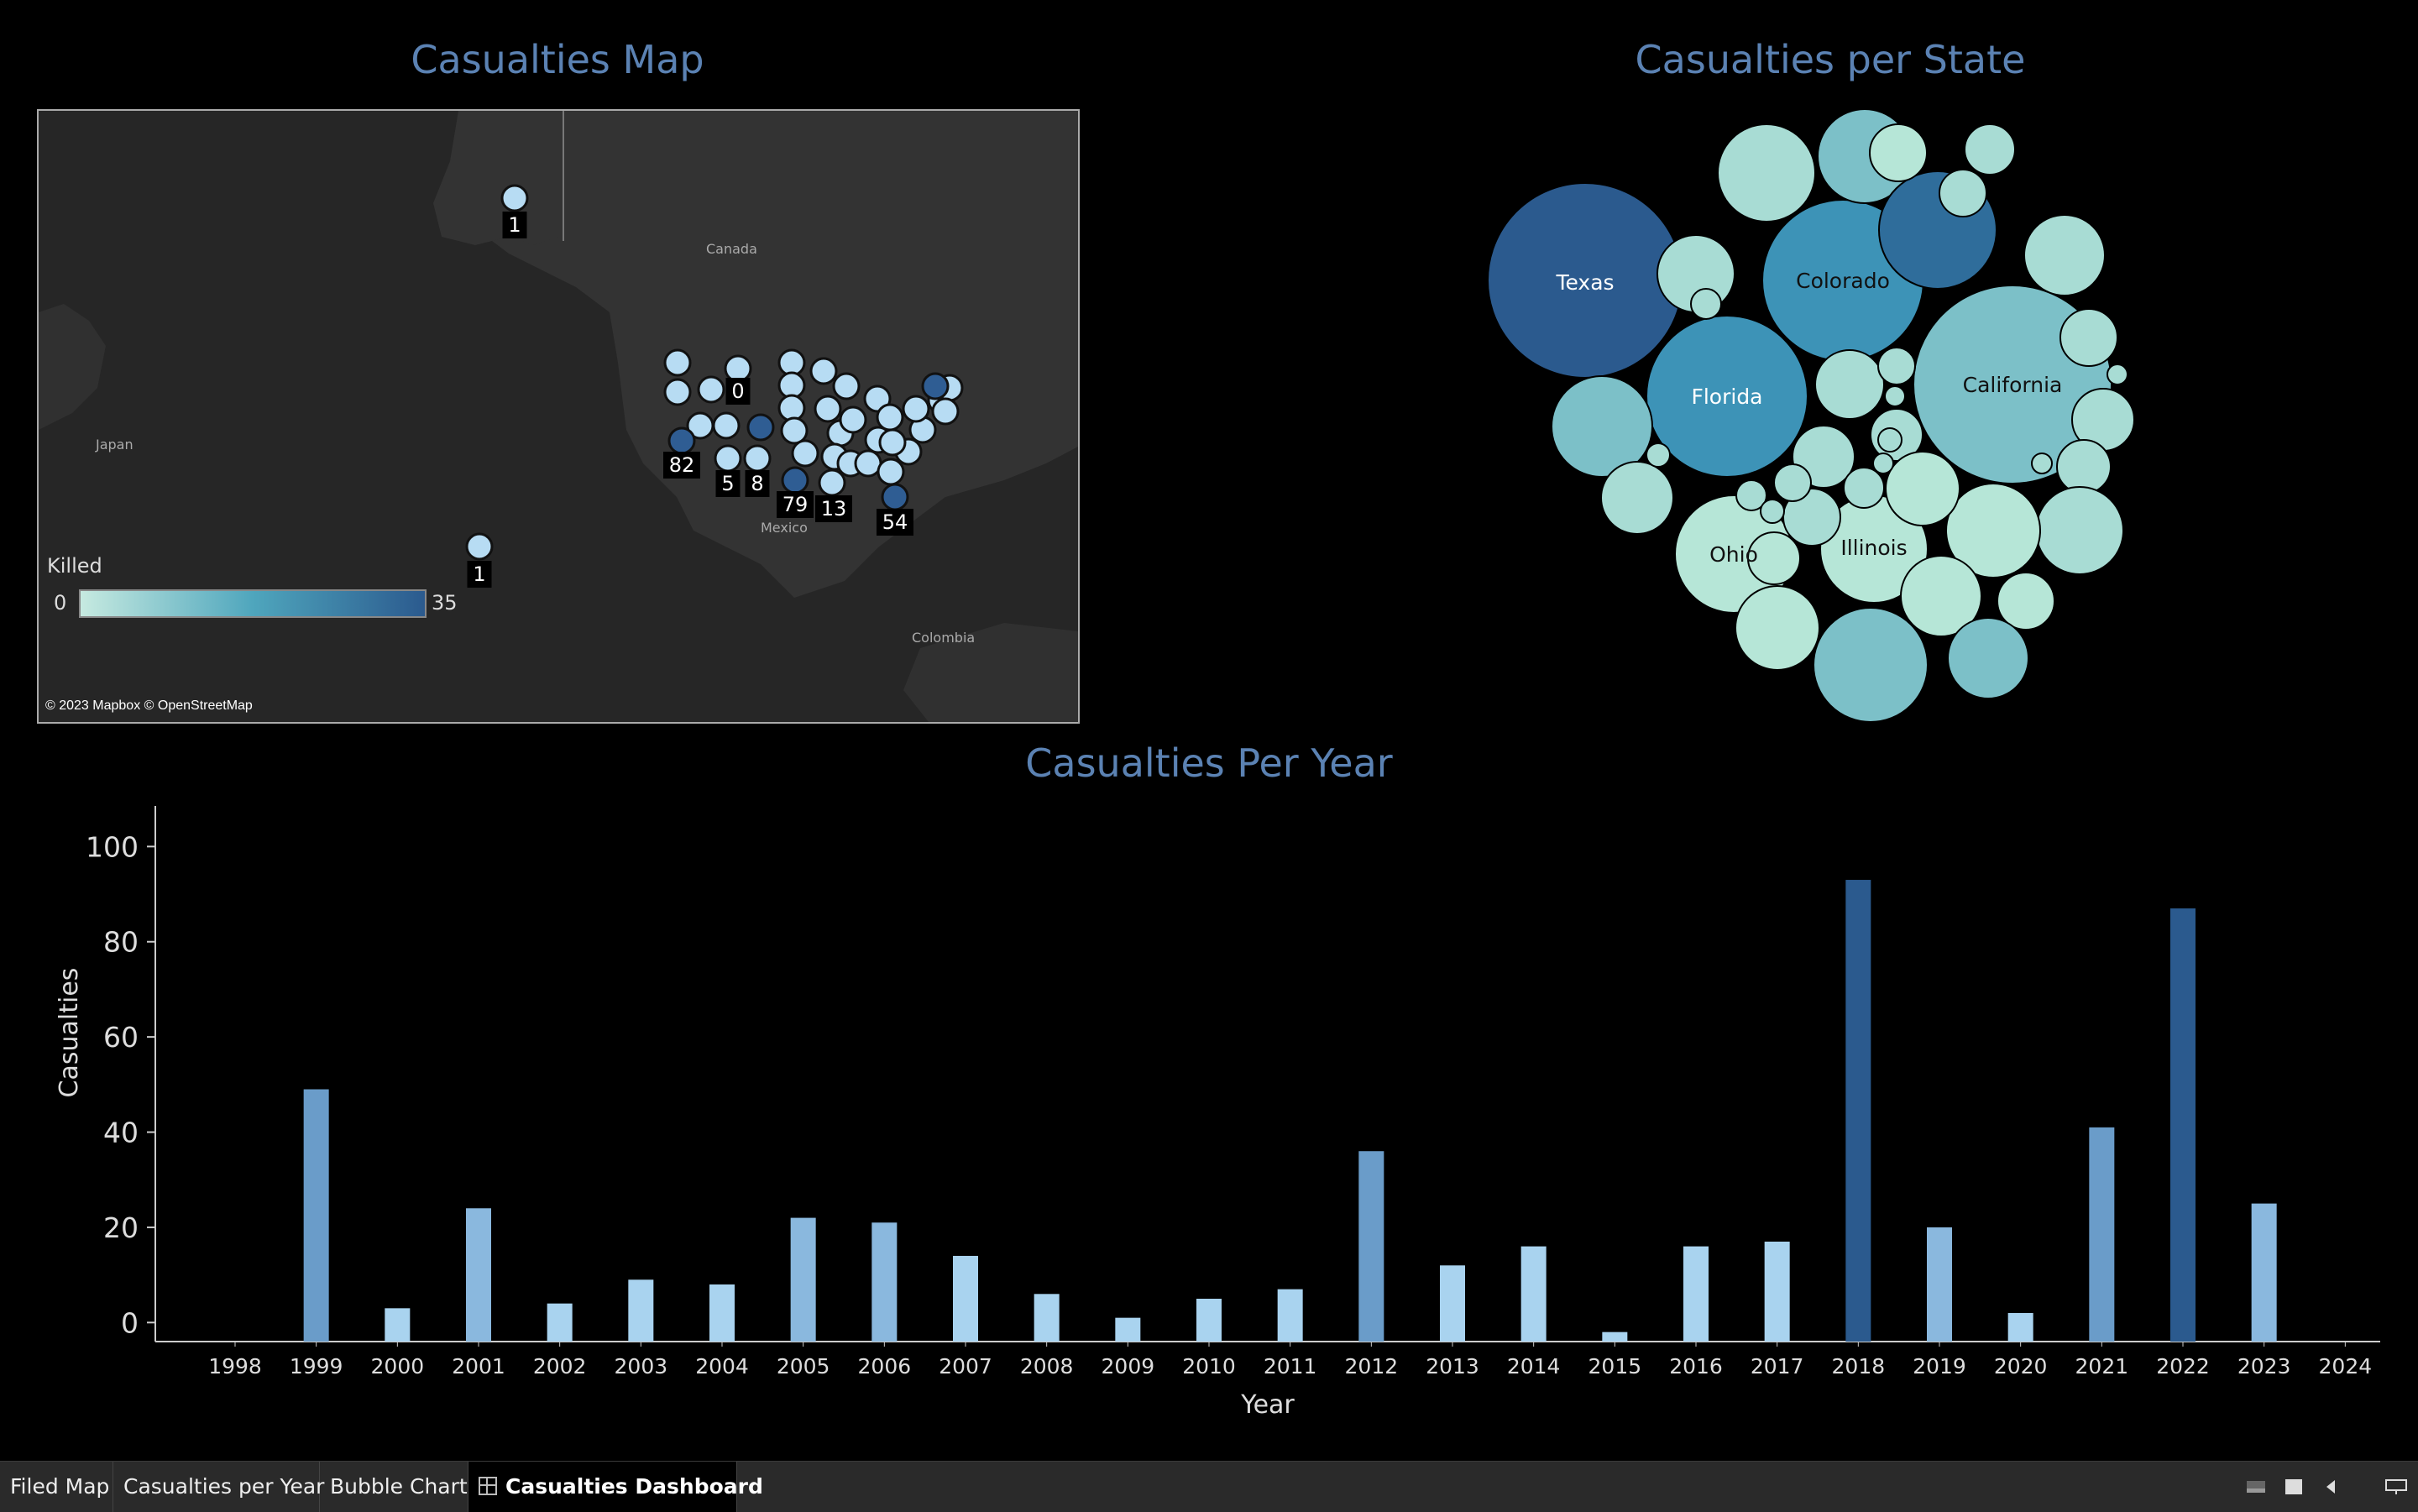  I want to click on bar-2020, so click(2020, 1327).